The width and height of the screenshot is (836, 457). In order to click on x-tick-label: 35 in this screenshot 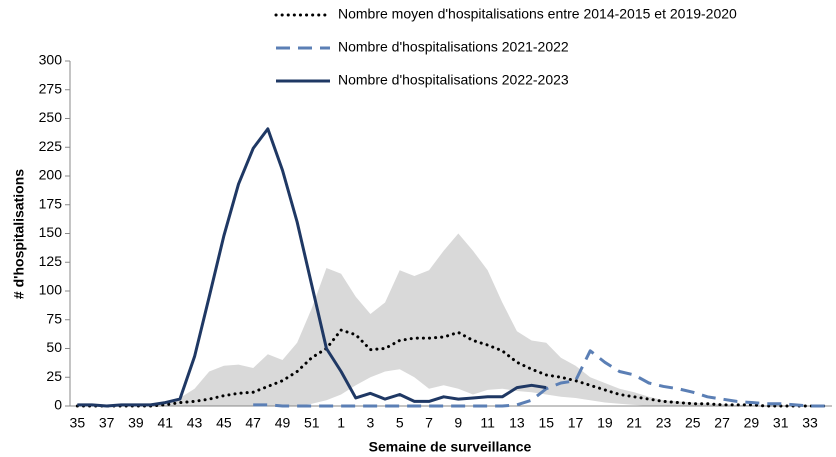, I will do `click(78, 423)`.